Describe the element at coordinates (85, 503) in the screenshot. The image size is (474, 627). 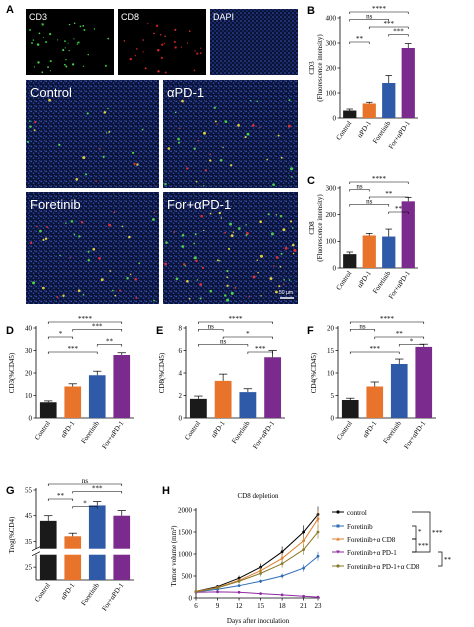
I see `significance-label: *` at that location.